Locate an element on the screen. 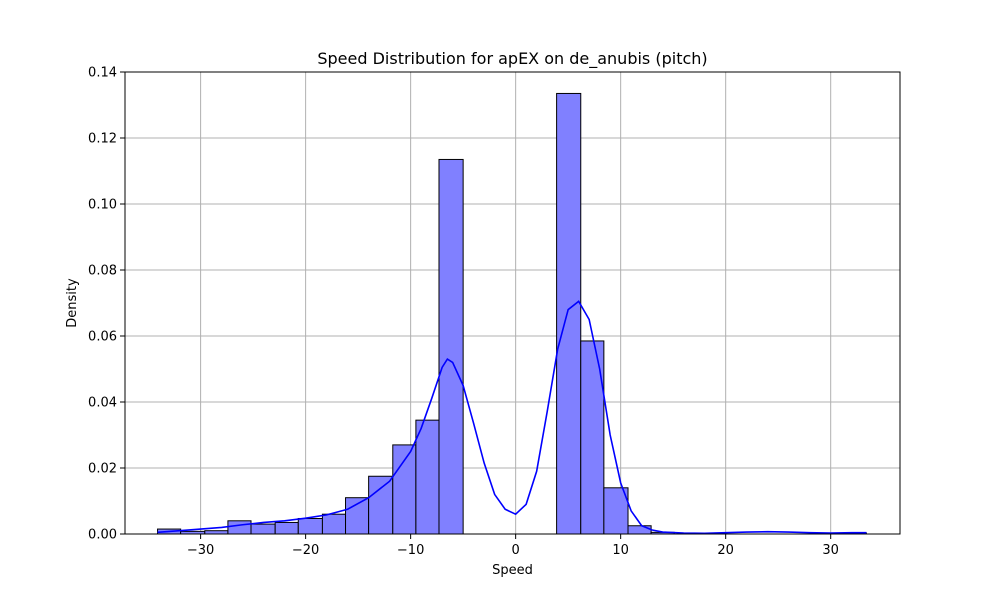  y-axis: 0.00 0.02 0.04 0.06 0.08 0.10 0.12 0.14 is located at coordinates (106, 304).